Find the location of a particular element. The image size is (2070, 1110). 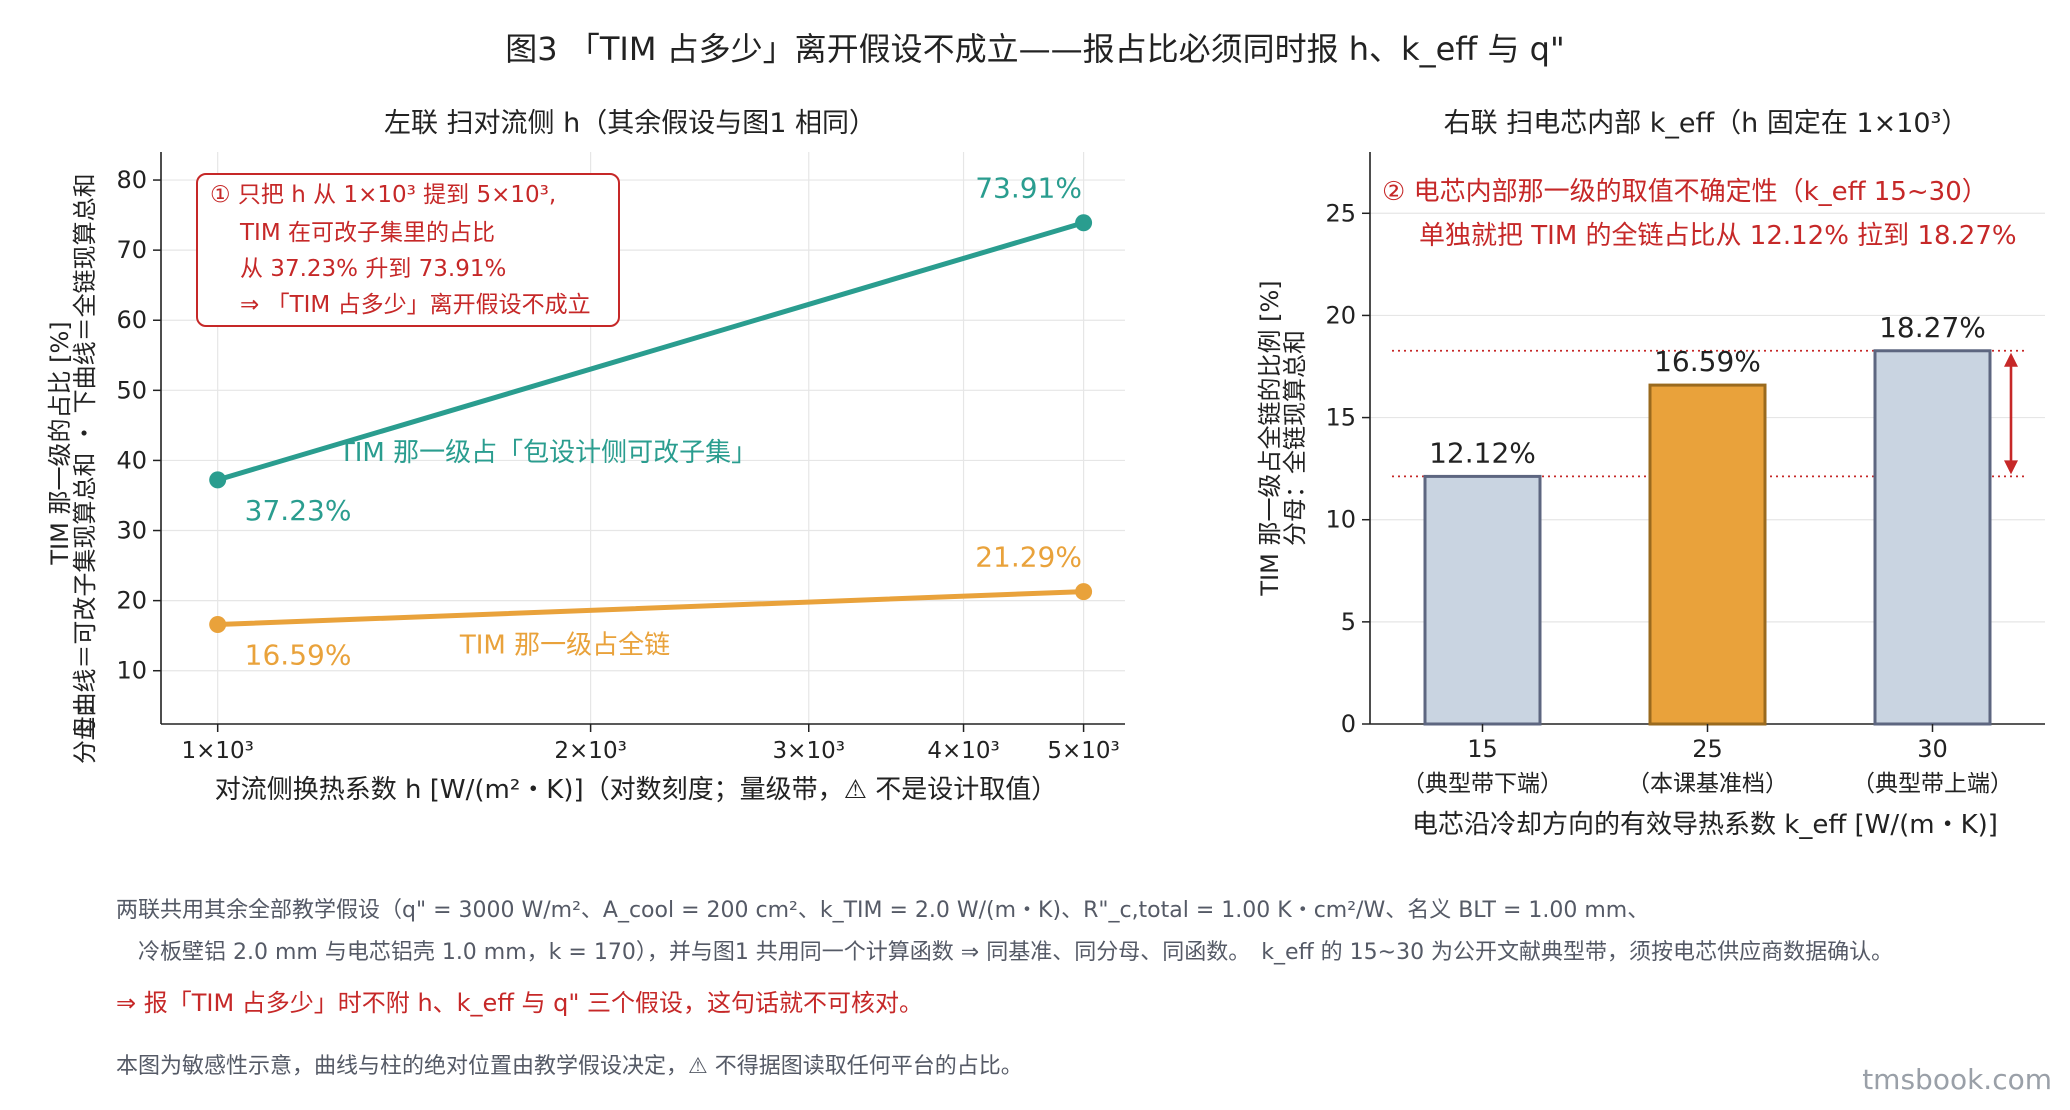

bar-value-label: 18.27% is located at coordinates (1932, 327).